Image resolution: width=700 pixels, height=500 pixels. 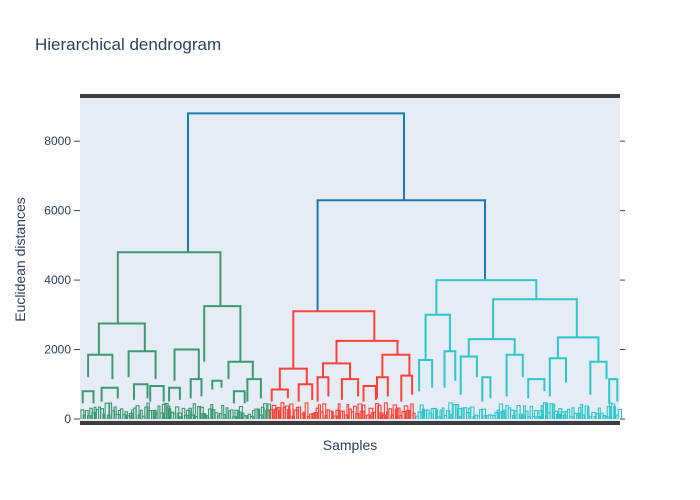 What do you see at coordinates (67, 419) in the screenshot?
I see `y-tick-label: 0` at bounding box center [67, 419].